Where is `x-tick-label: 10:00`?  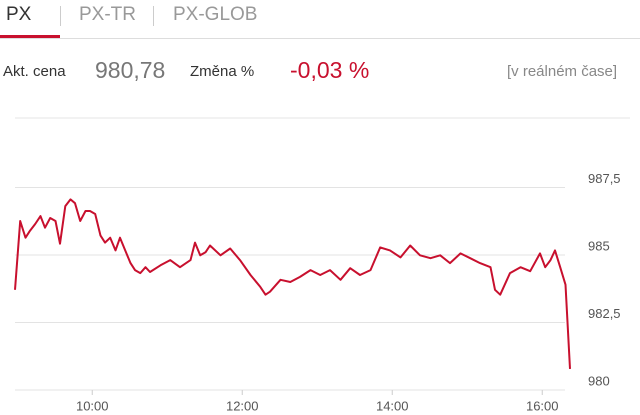 x-tick-label: 10:00 is located at coordinates (92, 405).